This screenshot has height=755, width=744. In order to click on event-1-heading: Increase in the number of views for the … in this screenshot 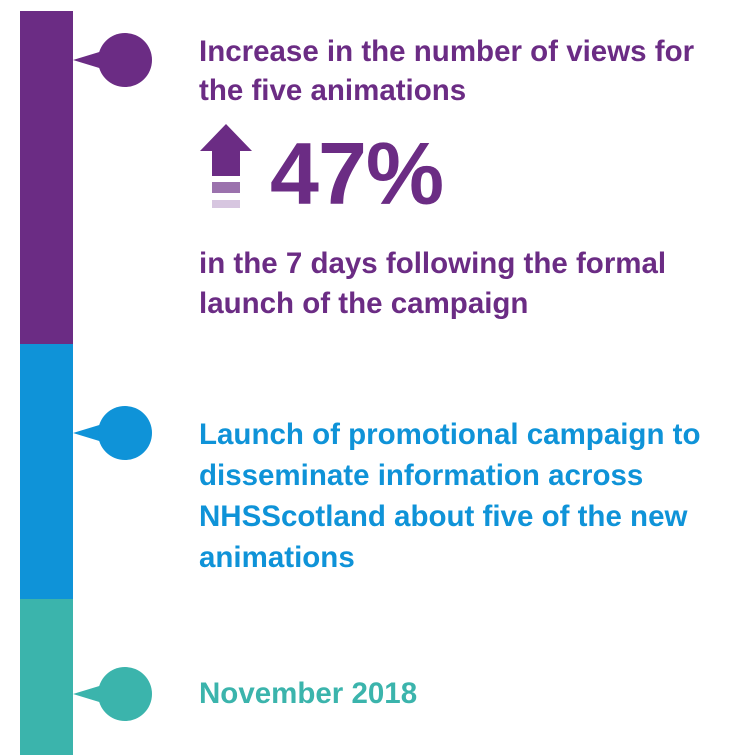, I will do `click(459, 71)`.